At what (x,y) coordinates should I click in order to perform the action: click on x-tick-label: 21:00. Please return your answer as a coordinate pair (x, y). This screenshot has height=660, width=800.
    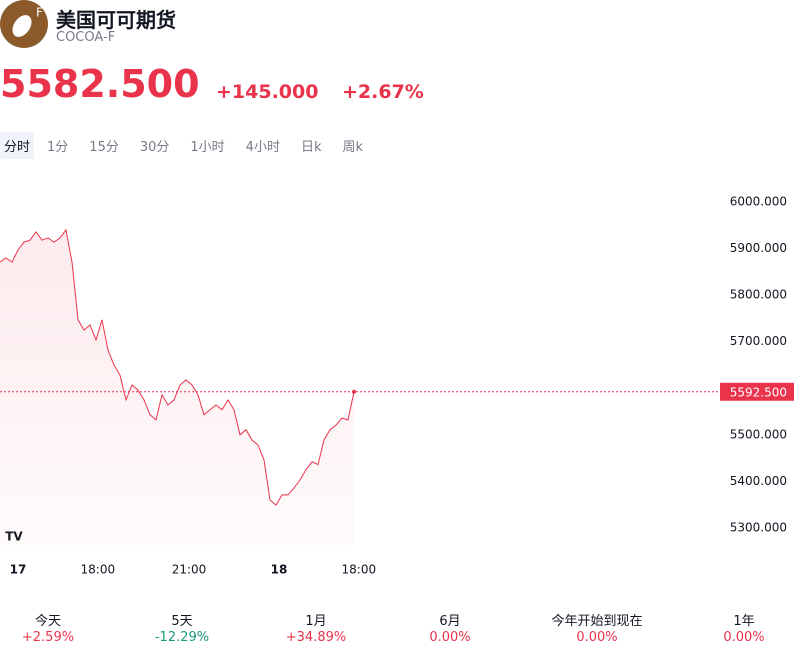
    Looking at the image, I should click on (189, 570).